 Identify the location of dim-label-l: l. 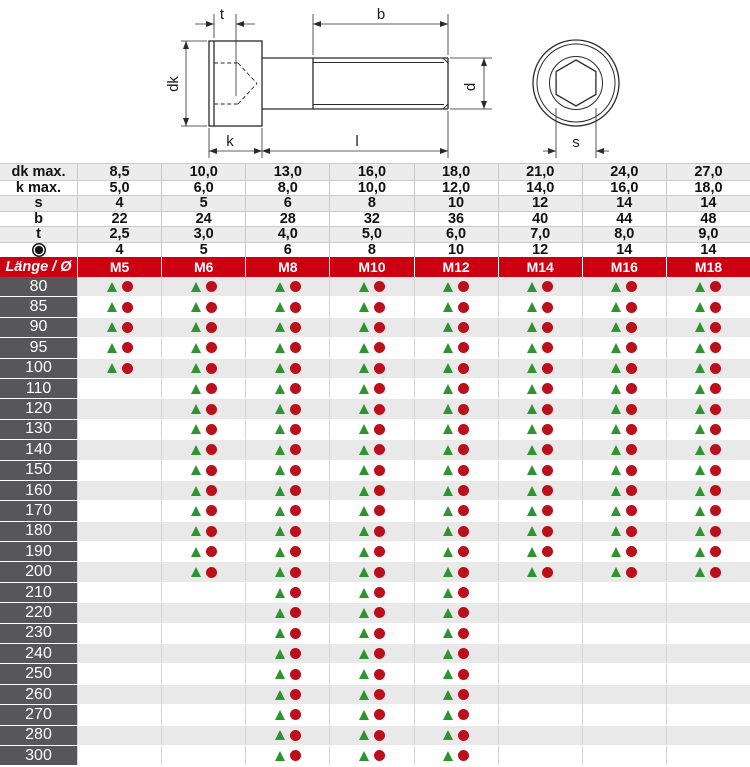
(356, 141).